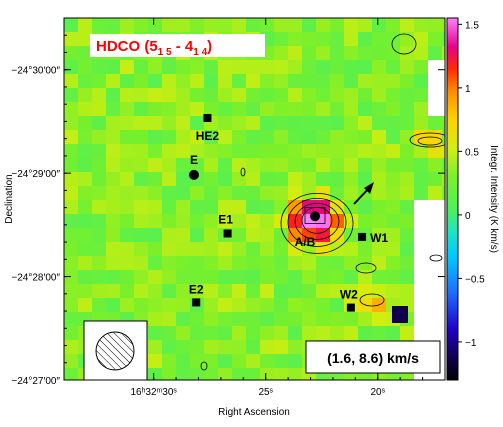 This screenshot has width=503, height=427. Describe the element at coordinates (493, 199) in the screenshot. I see `colorbar-label: Integr. Intensity (K km/s)` at that location.